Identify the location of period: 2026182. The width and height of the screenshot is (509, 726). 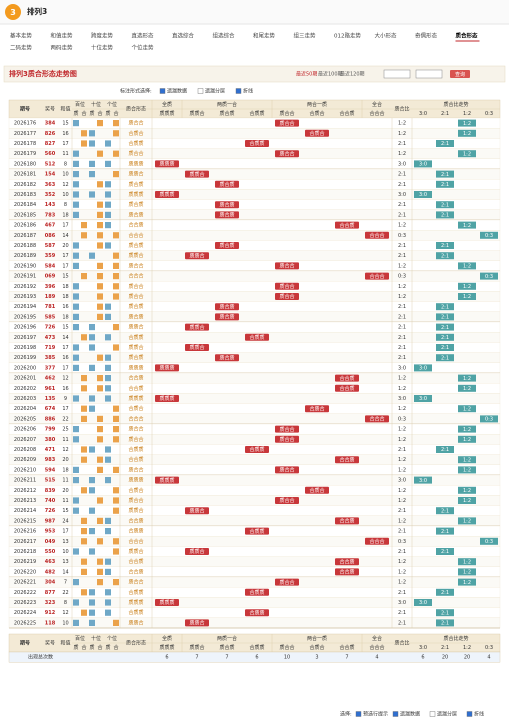
(25, 185).